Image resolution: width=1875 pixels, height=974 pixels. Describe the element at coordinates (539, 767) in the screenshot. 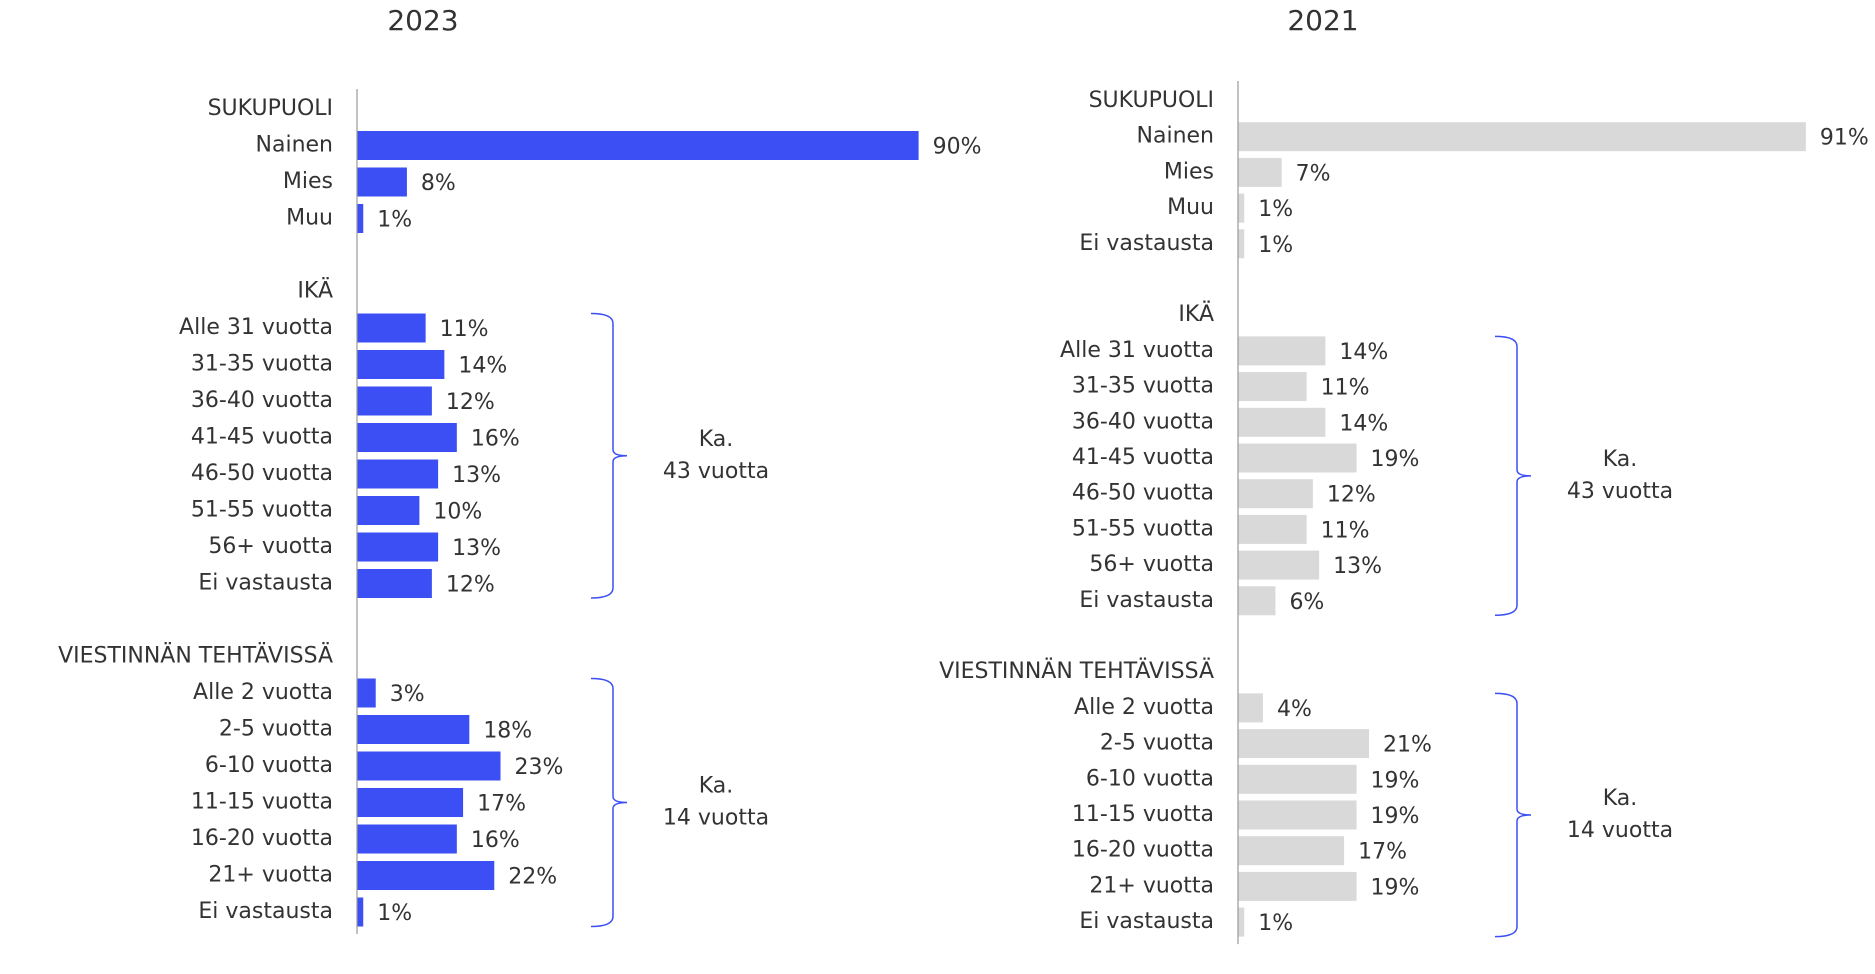

I see `value-label: 23%` at that location.